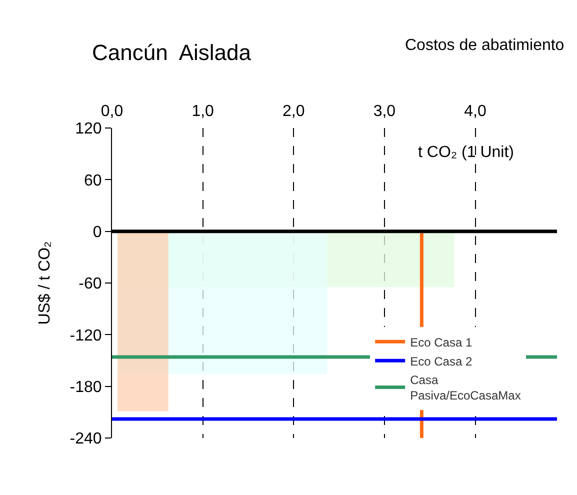  What do you see at coordinates (465, 388) in the screenshot?
I see `legend-label: Casa Pasiva/EcoCasaMax` at bounding box center [465, 388].